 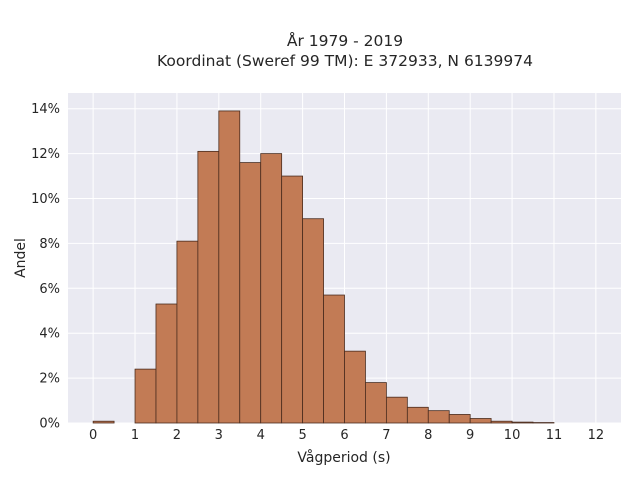 What do you see at coordinates (45, 266) in the screenshot?
I see `y-axis-ticks: 0% 2% 4% 6% 8% 10% 12% 14%` at bounding box center [45, 266].